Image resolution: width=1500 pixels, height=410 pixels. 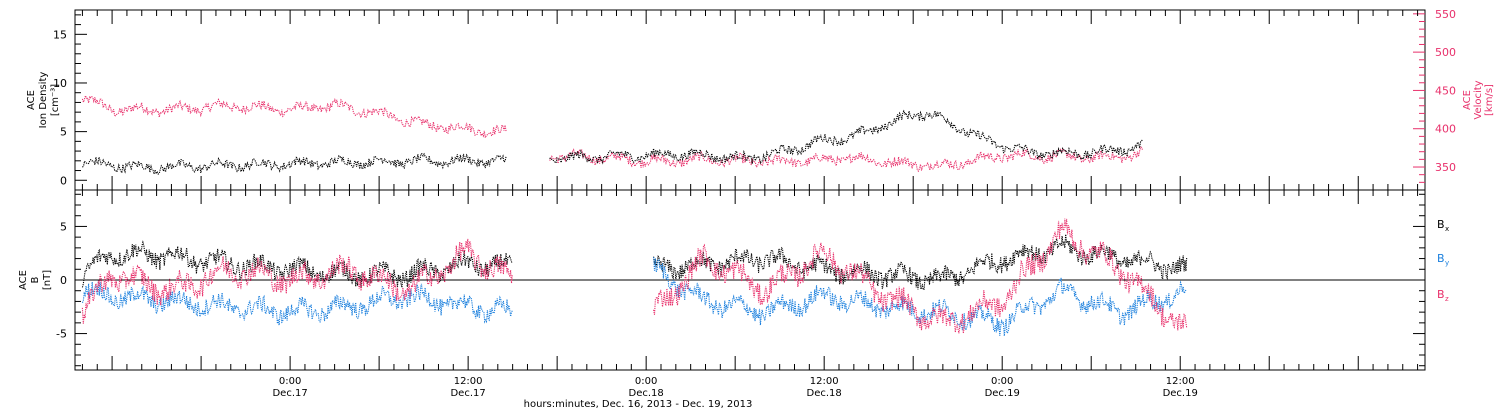 What do you see at coordinates (1441, 224) in the screenshot?
I see `legend-bx: B` at bounding box center [1441, 224].